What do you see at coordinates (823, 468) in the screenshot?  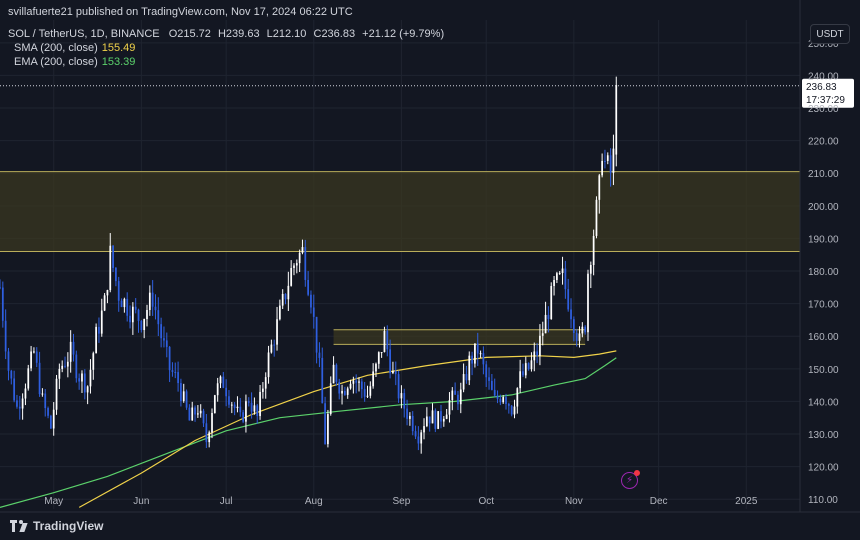 I see `y-tick-label: 120.00` at bounding box center [823, 468].